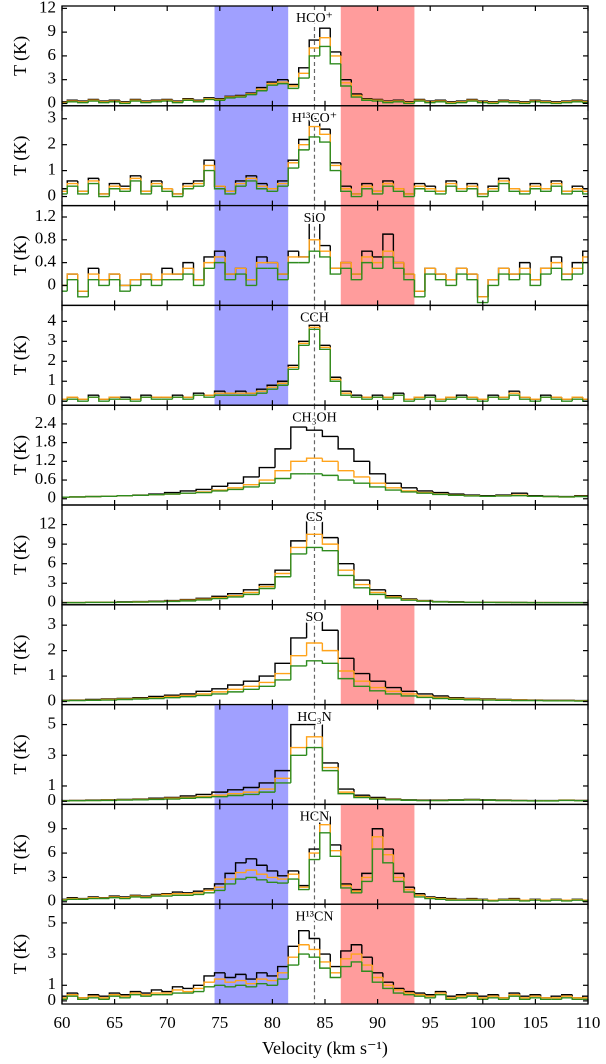 The image size is (606, 1064). What do you see at coordinates (52, 497) in the screenshot?
I see `y-tick-label: 0` at bounding box center [52, 497].